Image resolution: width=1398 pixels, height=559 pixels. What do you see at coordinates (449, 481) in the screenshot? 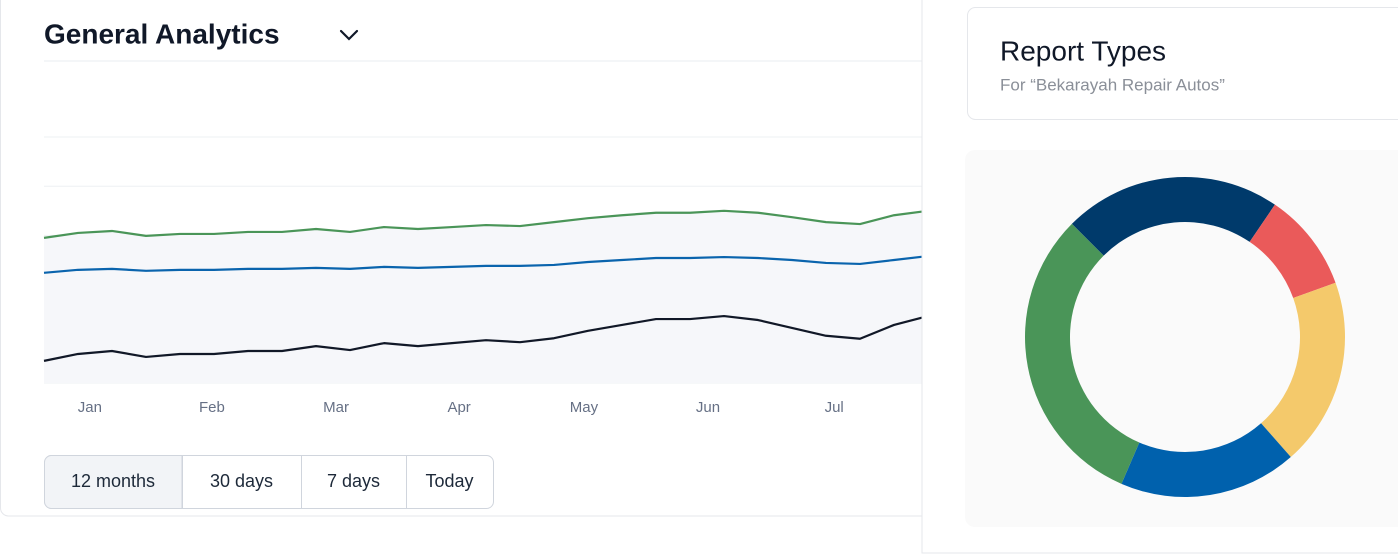
I see `filter-button: Today` at bounding box center [449, 481].